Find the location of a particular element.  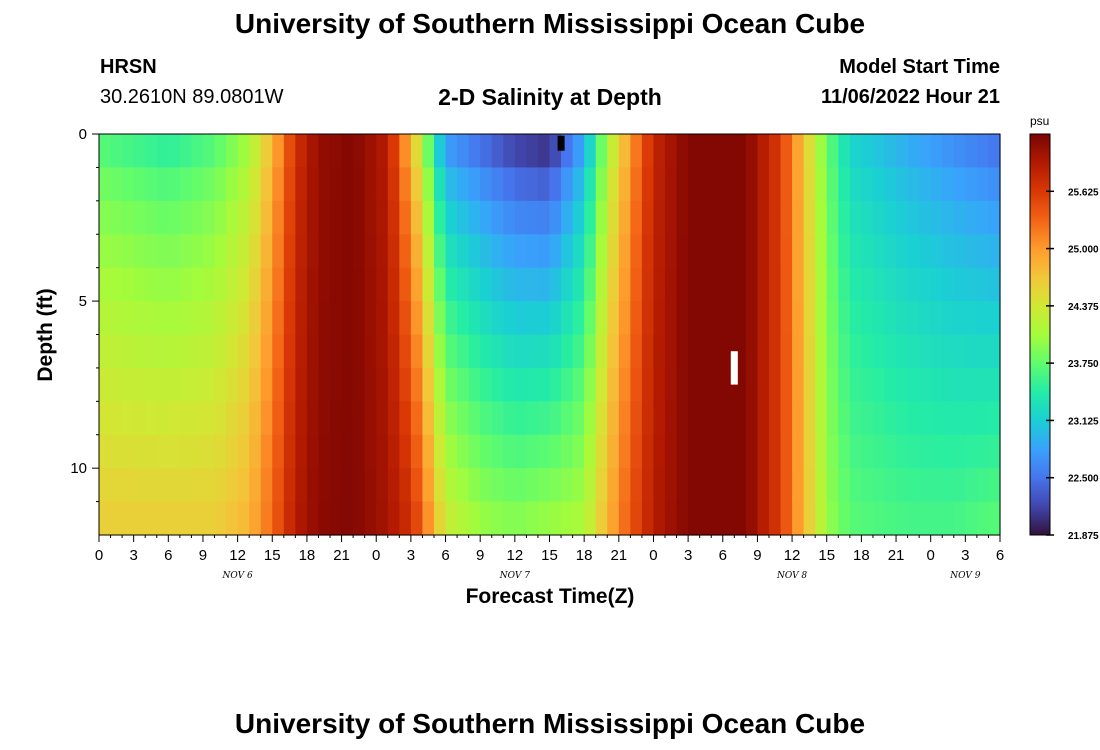

missing-data-markers is located at coordinates (647, 260).